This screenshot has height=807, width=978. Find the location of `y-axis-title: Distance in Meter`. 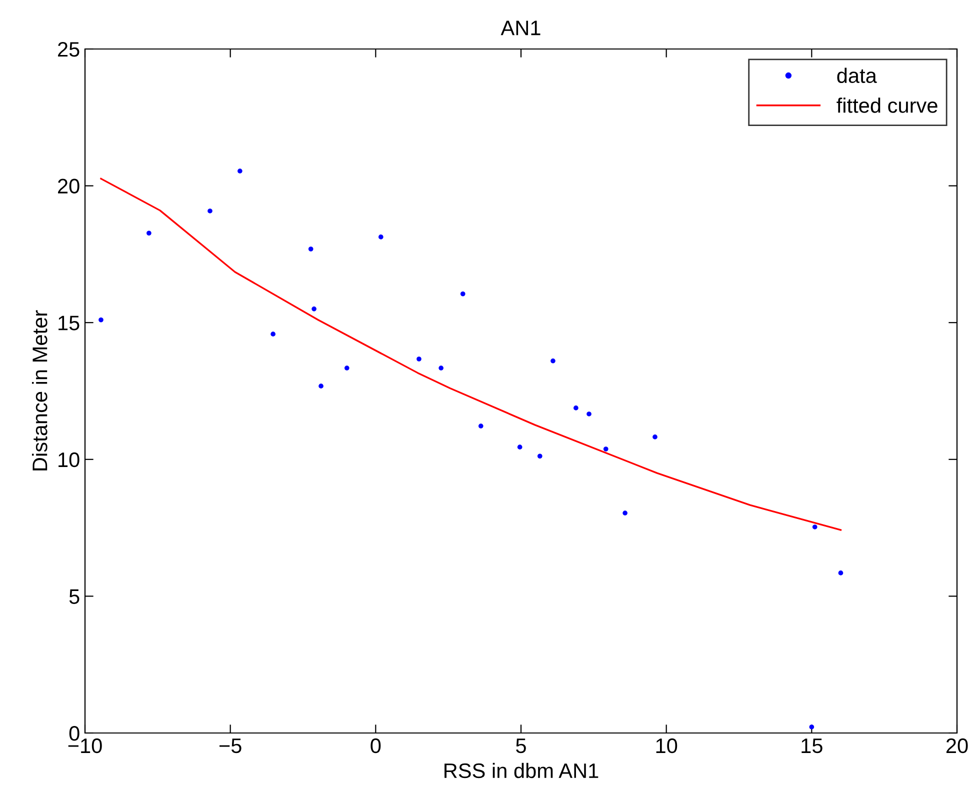

y-axis-title: Distance in Meter is located at coordinates (40, 390).